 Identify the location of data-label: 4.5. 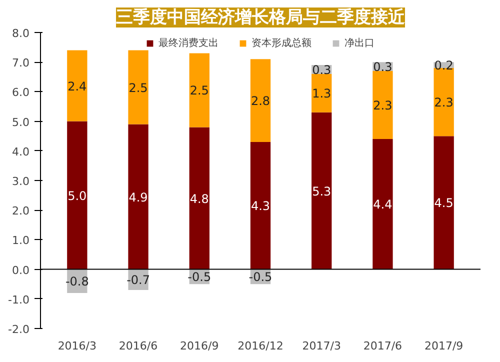
(444, 203).